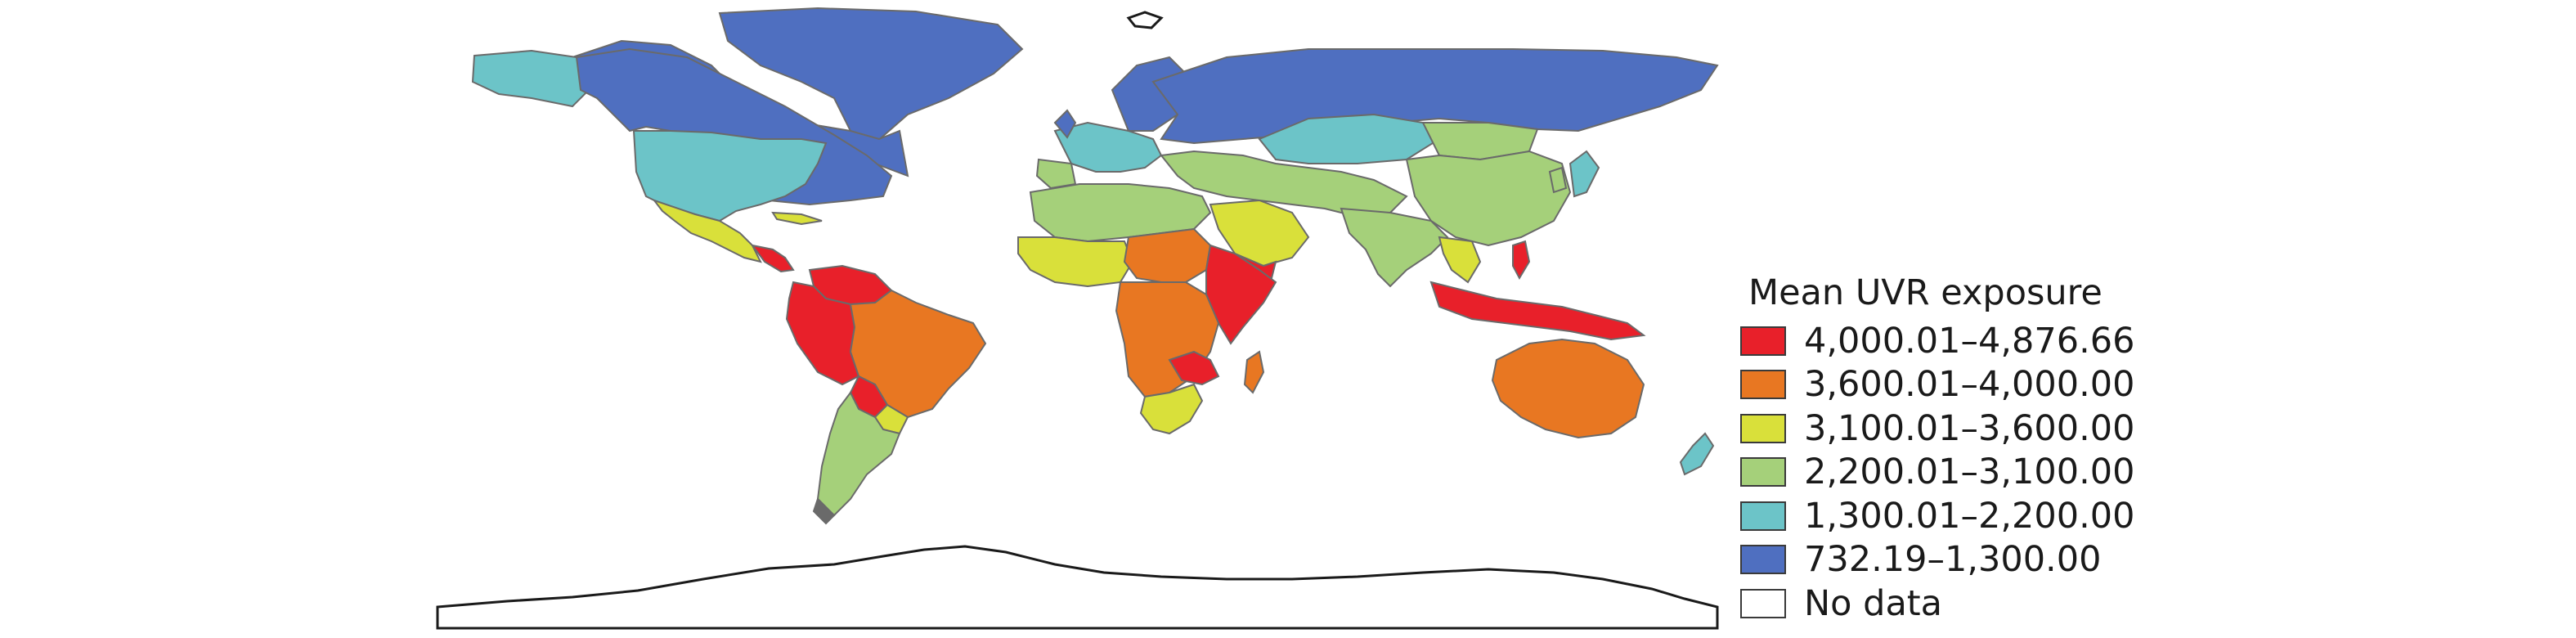 This screenshot has height=638, width=2576. Describe the element at coordinates (1145, 20) in the screenshot. I see `region-svalbard` at that location.